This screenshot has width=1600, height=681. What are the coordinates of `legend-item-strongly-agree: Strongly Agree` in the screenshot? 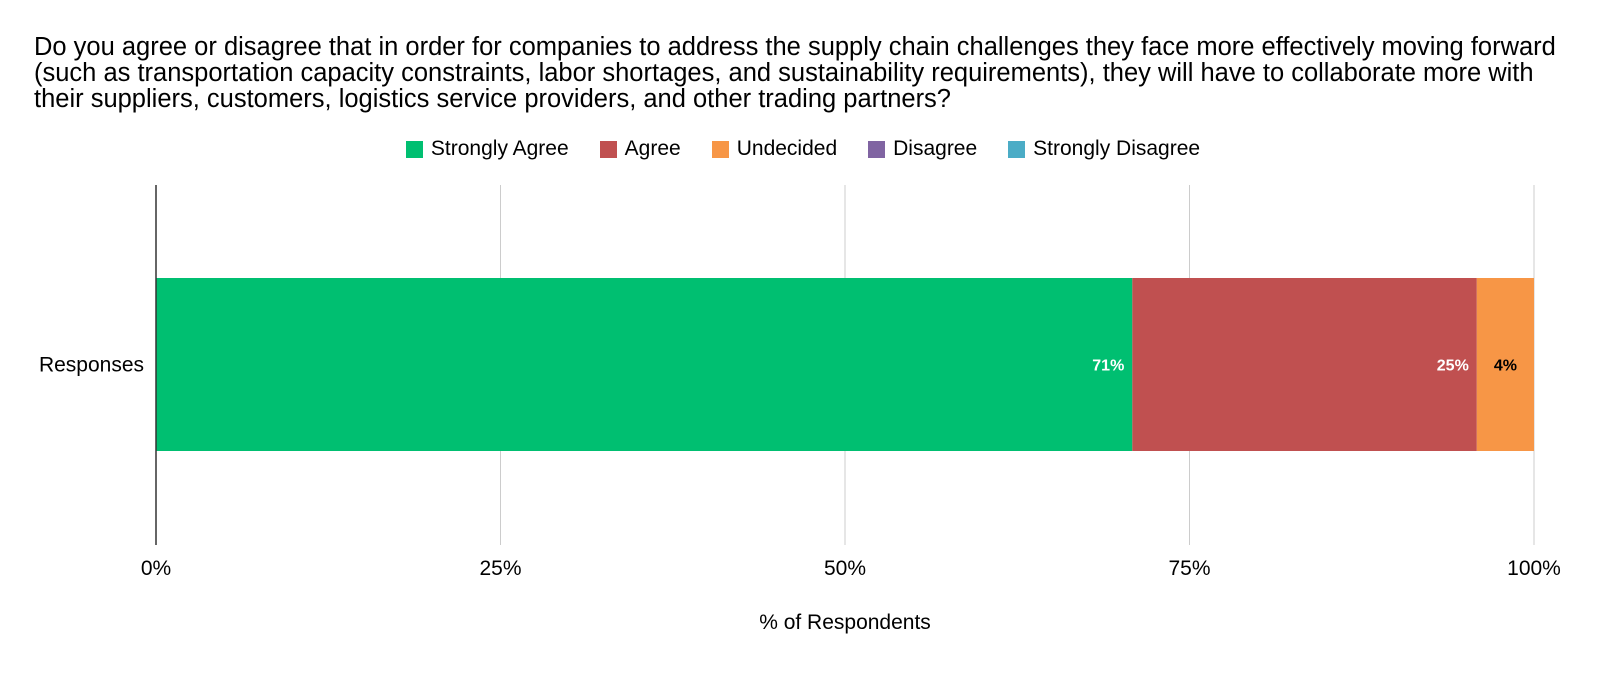 It's located at (487, 149).